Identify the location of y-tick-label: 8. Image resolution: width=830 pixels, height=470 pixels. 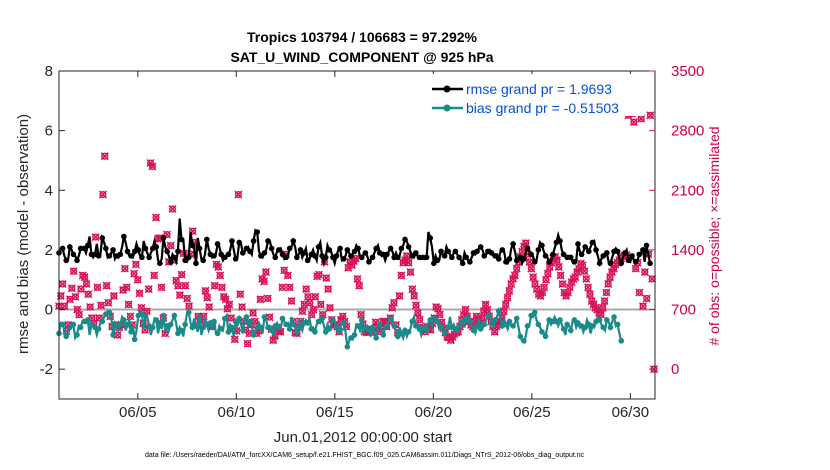
(49, 71).